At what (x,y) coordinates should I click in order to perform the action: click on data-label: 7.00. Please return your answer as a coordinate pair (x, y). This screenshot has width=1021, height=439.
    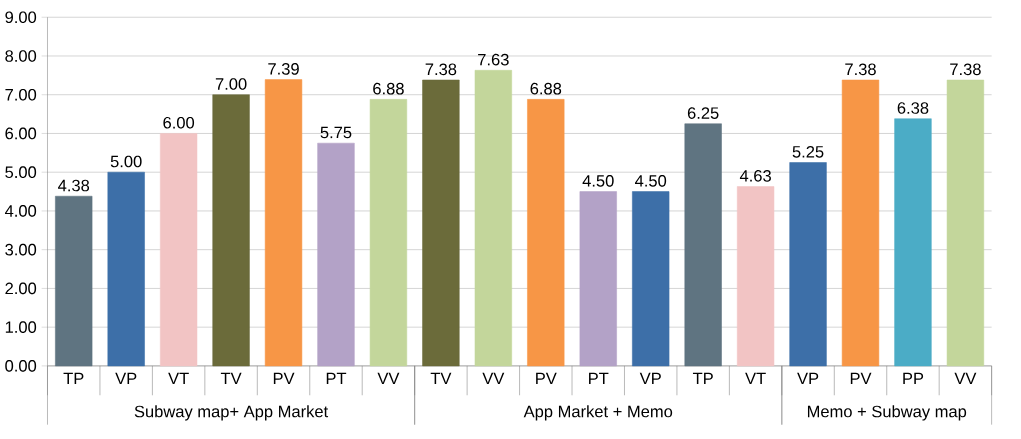
    Looking at the image, I should click on (231, 84).